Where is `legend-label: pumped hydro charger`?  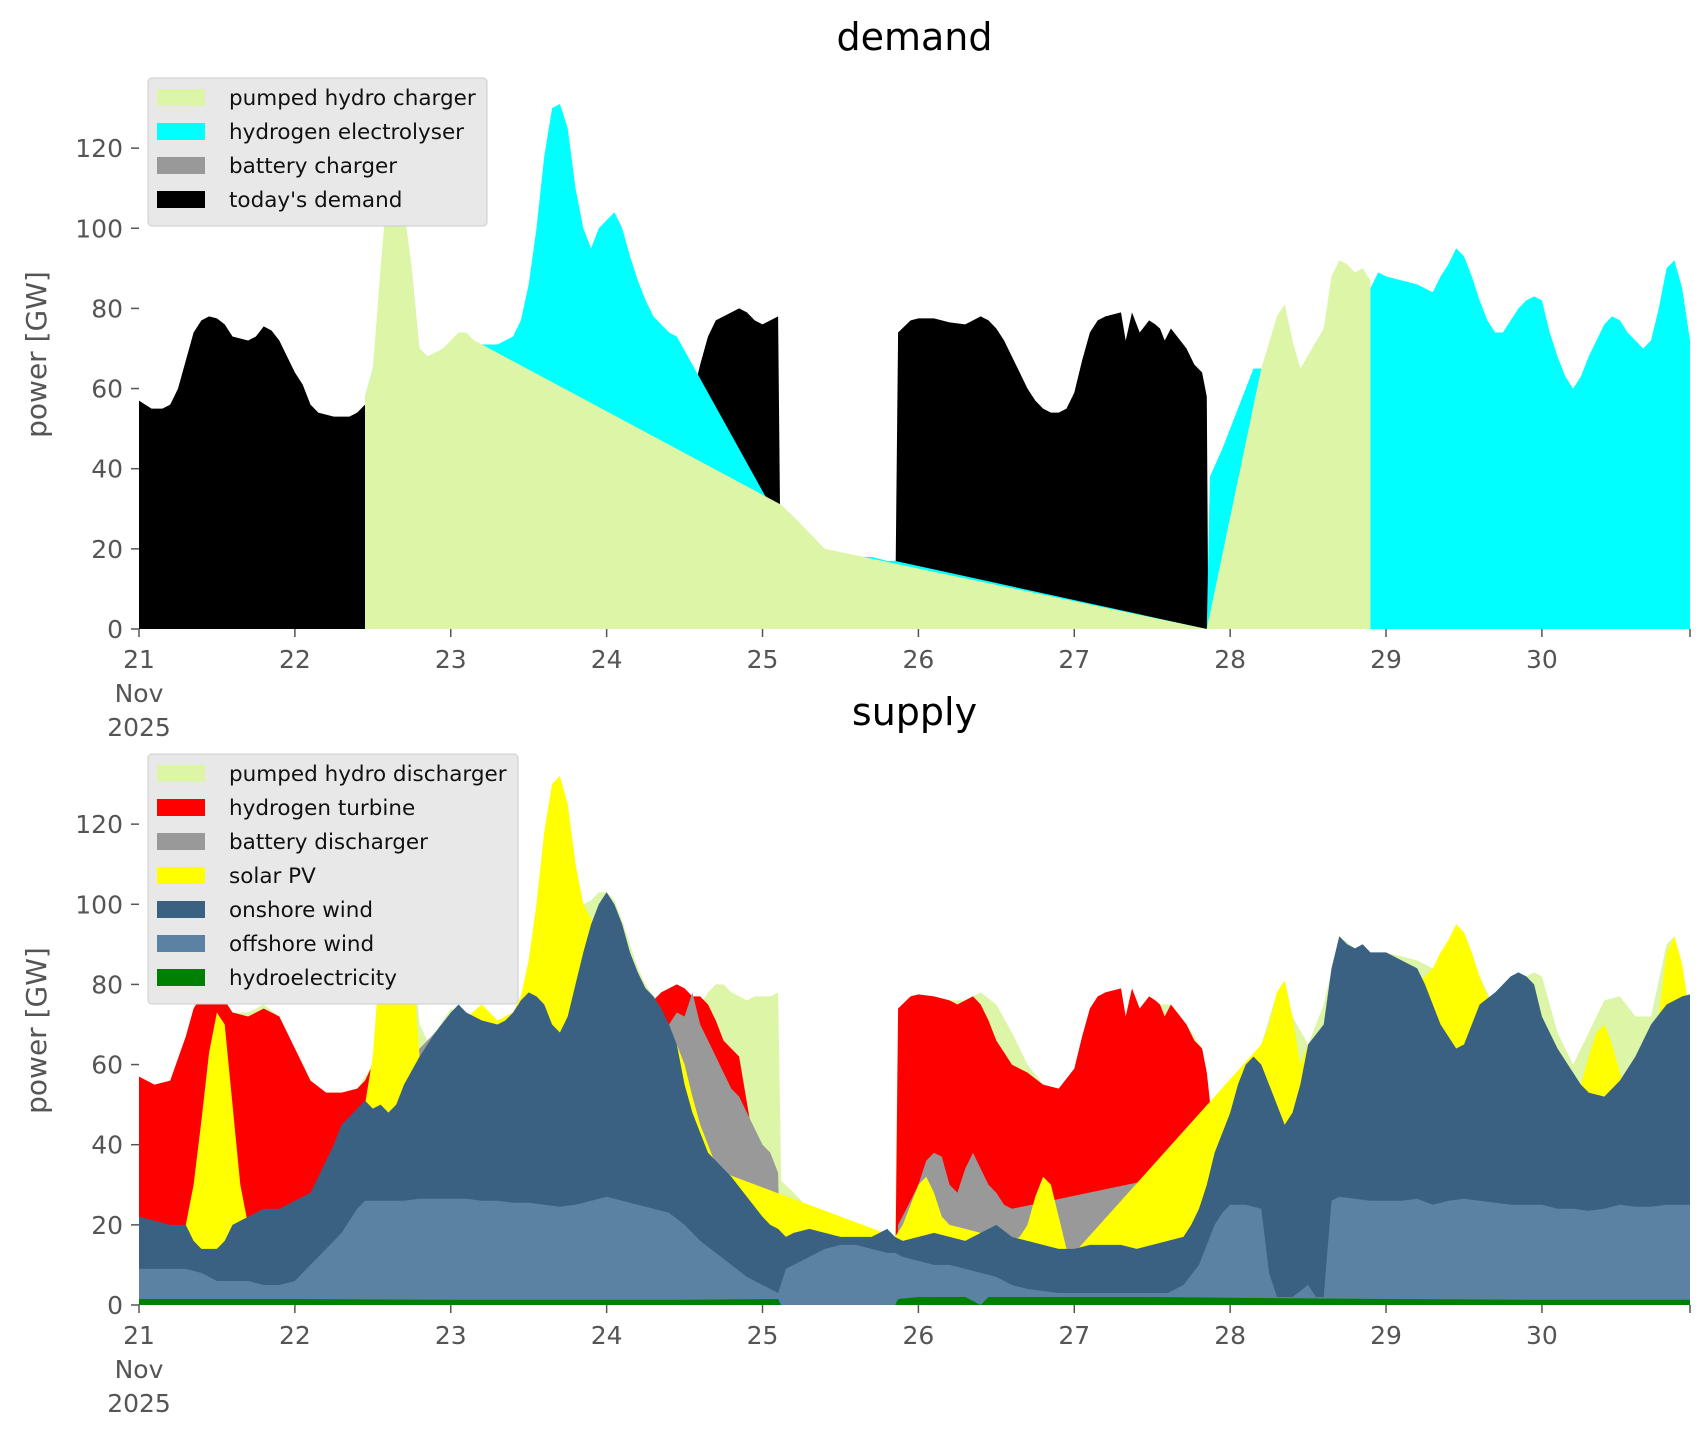 legend-label: pumped hydro charger is located at coordinates (352, 98).